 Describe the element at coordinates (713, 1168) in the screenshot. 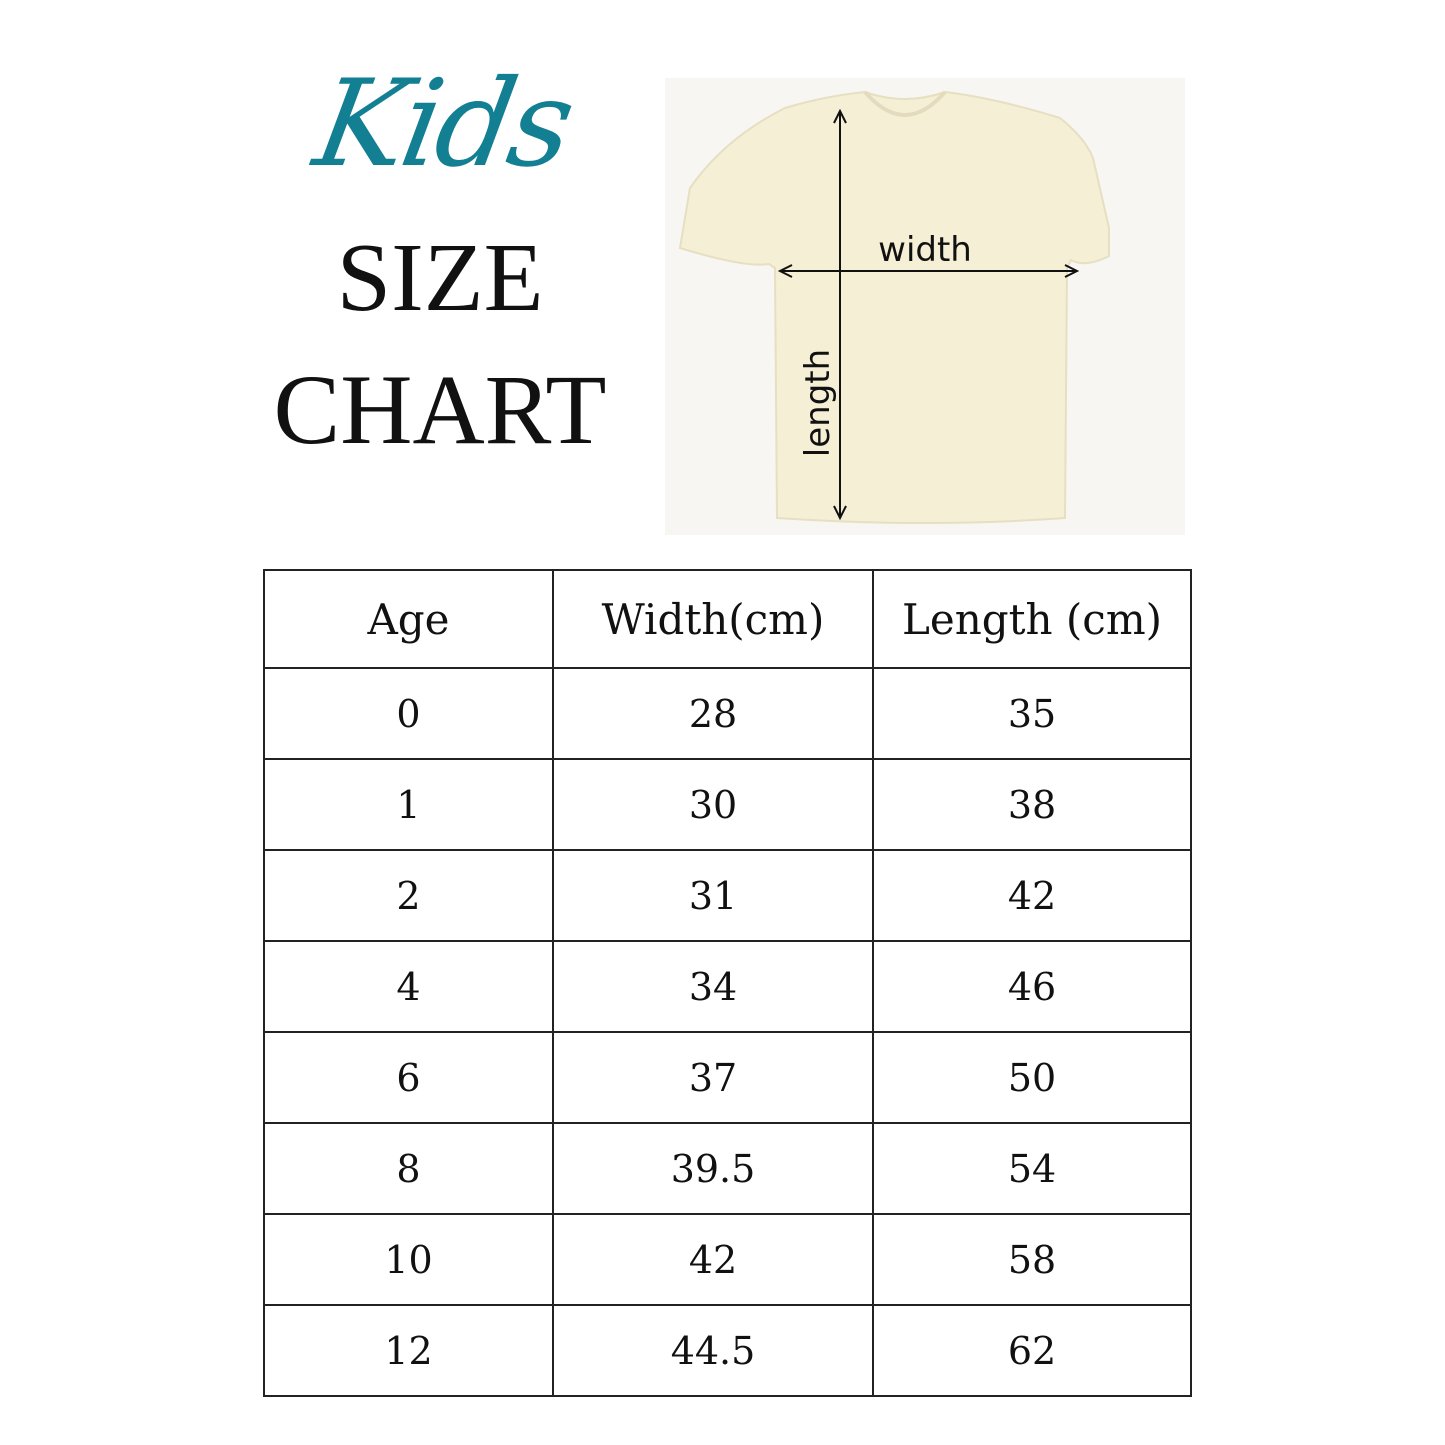

I see `width-cell: 39.5` at that location.